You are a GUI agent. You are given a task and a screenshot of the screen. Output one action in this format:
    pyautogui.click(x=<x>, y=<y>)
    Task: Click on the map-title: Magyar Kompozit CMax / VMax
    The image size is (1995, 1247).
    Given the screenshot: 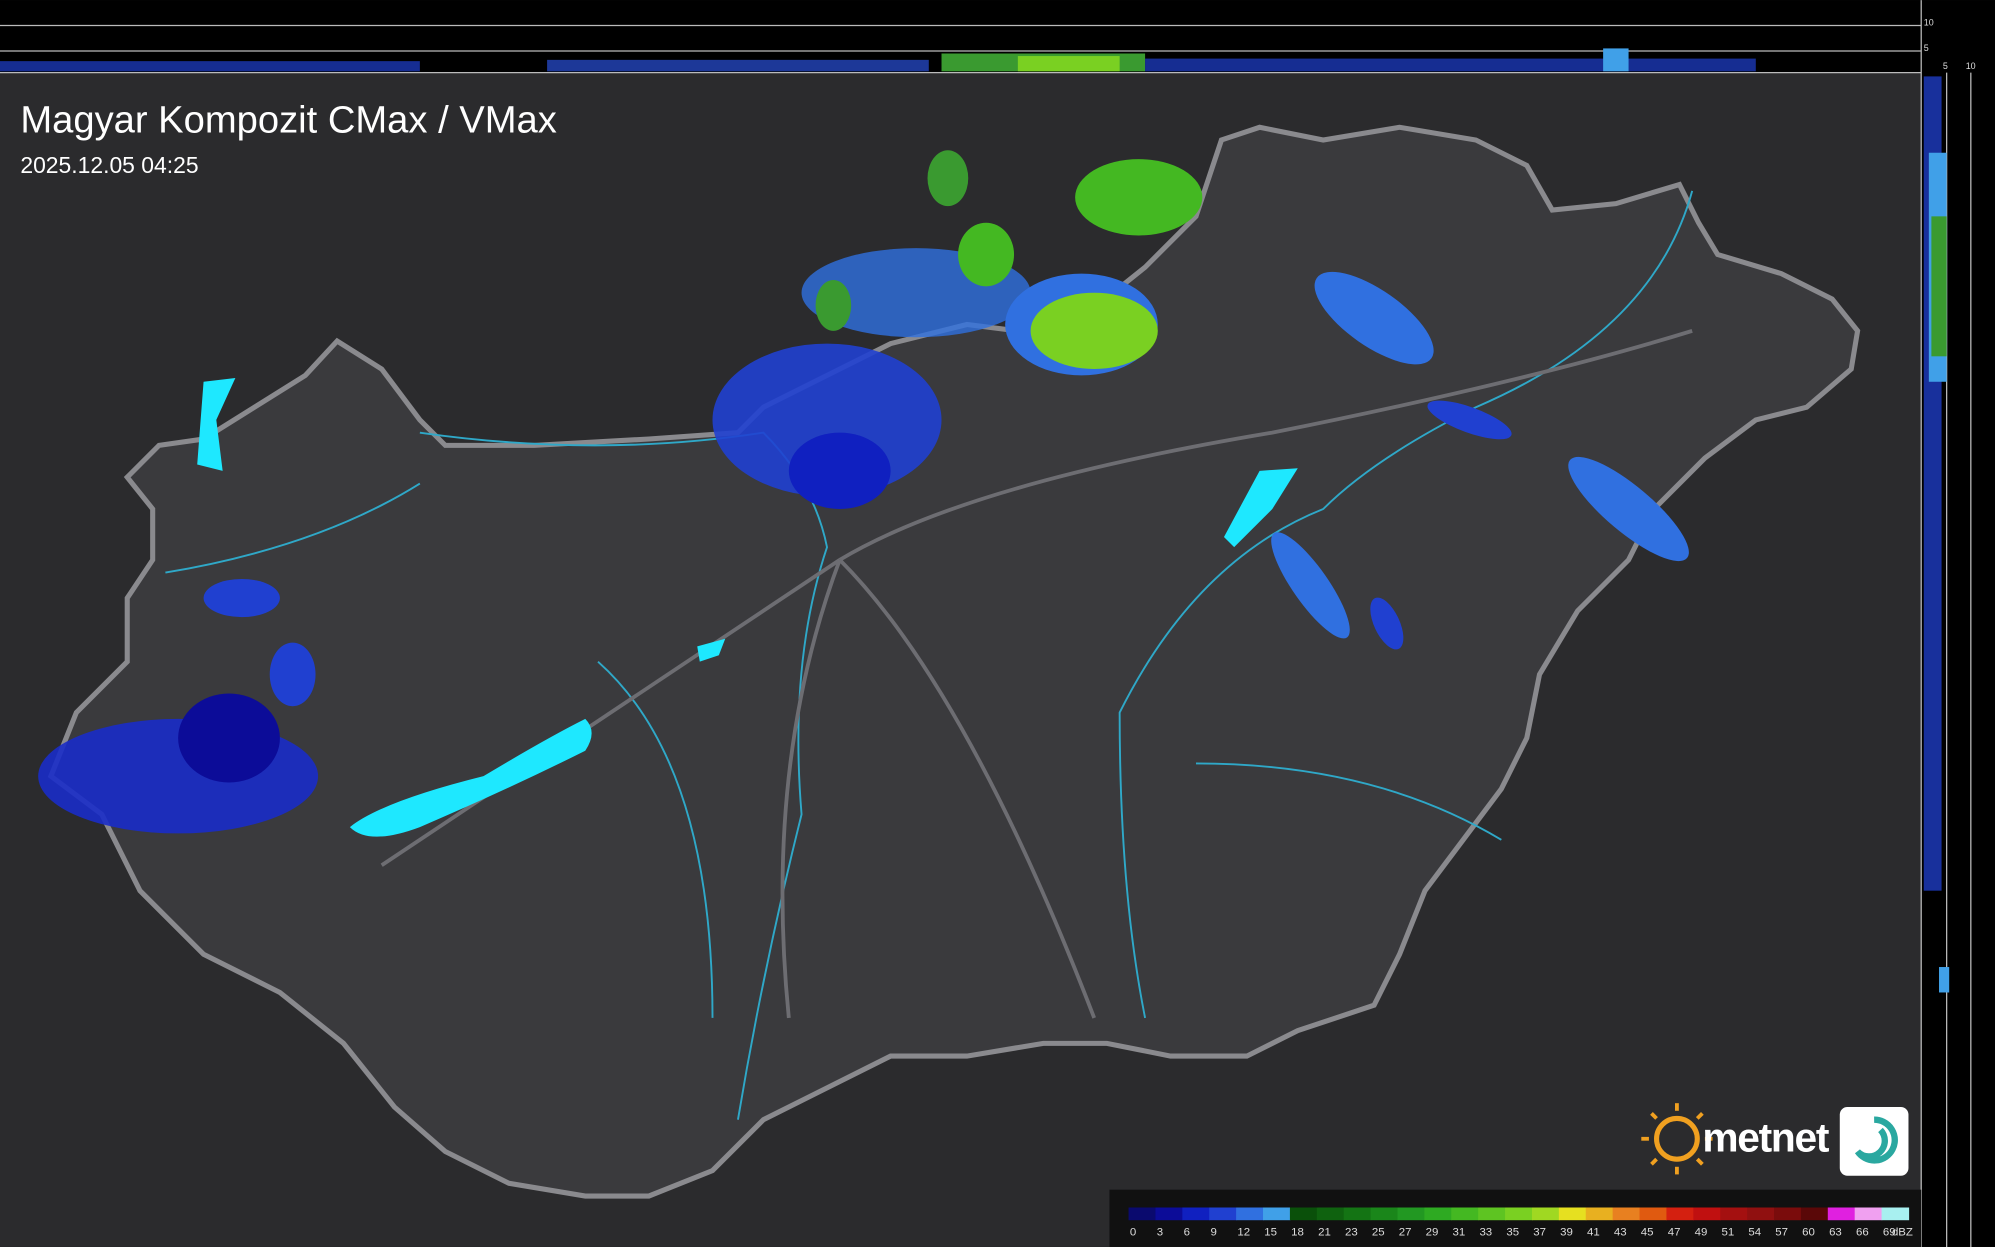 What is the action you would take?
    pyautogui.click(x=288, y=119)
    